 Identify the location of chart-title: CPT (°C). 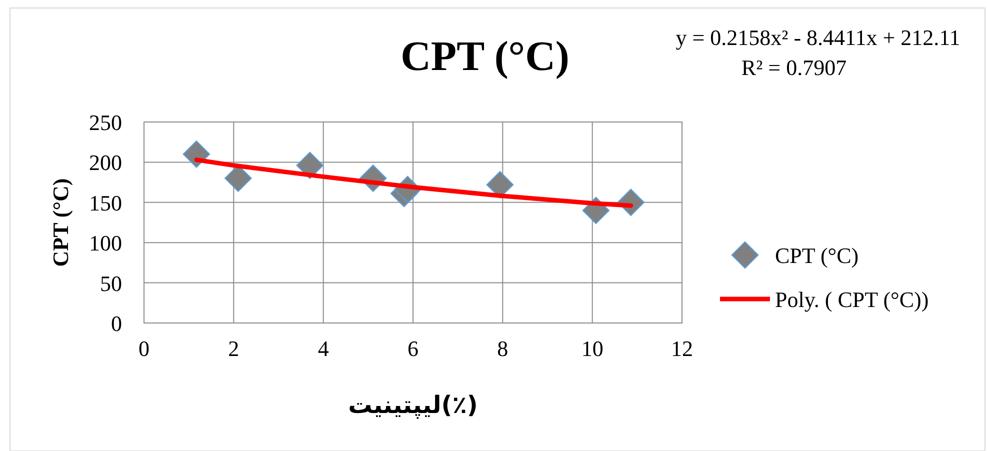
(485, 57).